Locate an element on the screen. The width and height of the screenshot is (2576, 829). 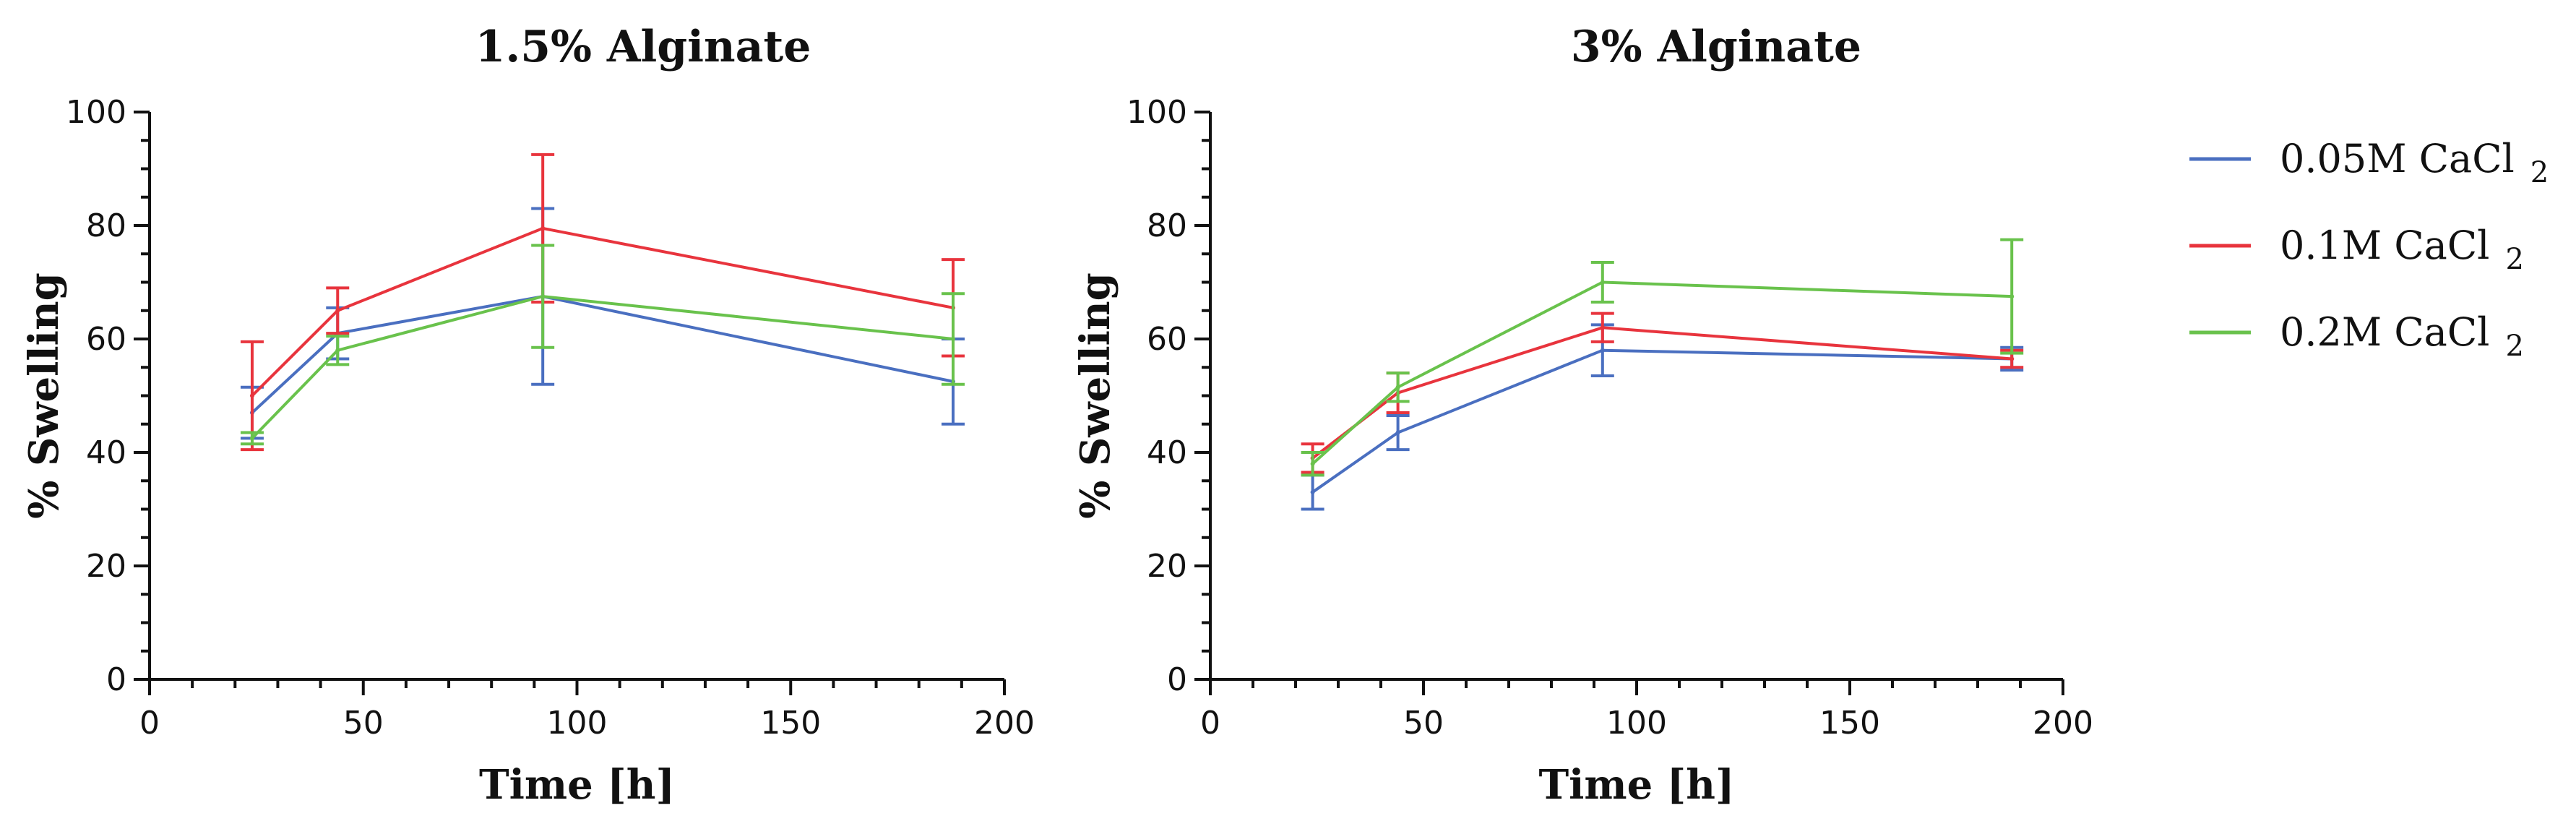
legend-label: 0.1M CaCl 2 is located at coordinates (2402, 249).